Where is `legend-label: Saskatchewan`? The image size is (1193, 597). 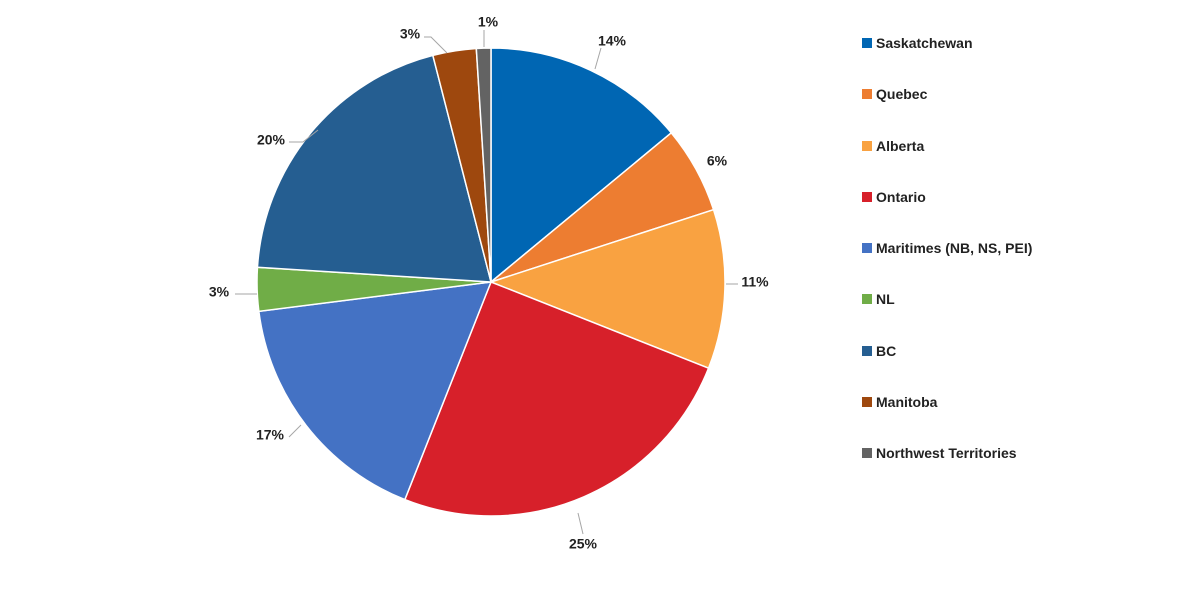 legend-label: Saskatchewan is located at coordinates (924, 43).